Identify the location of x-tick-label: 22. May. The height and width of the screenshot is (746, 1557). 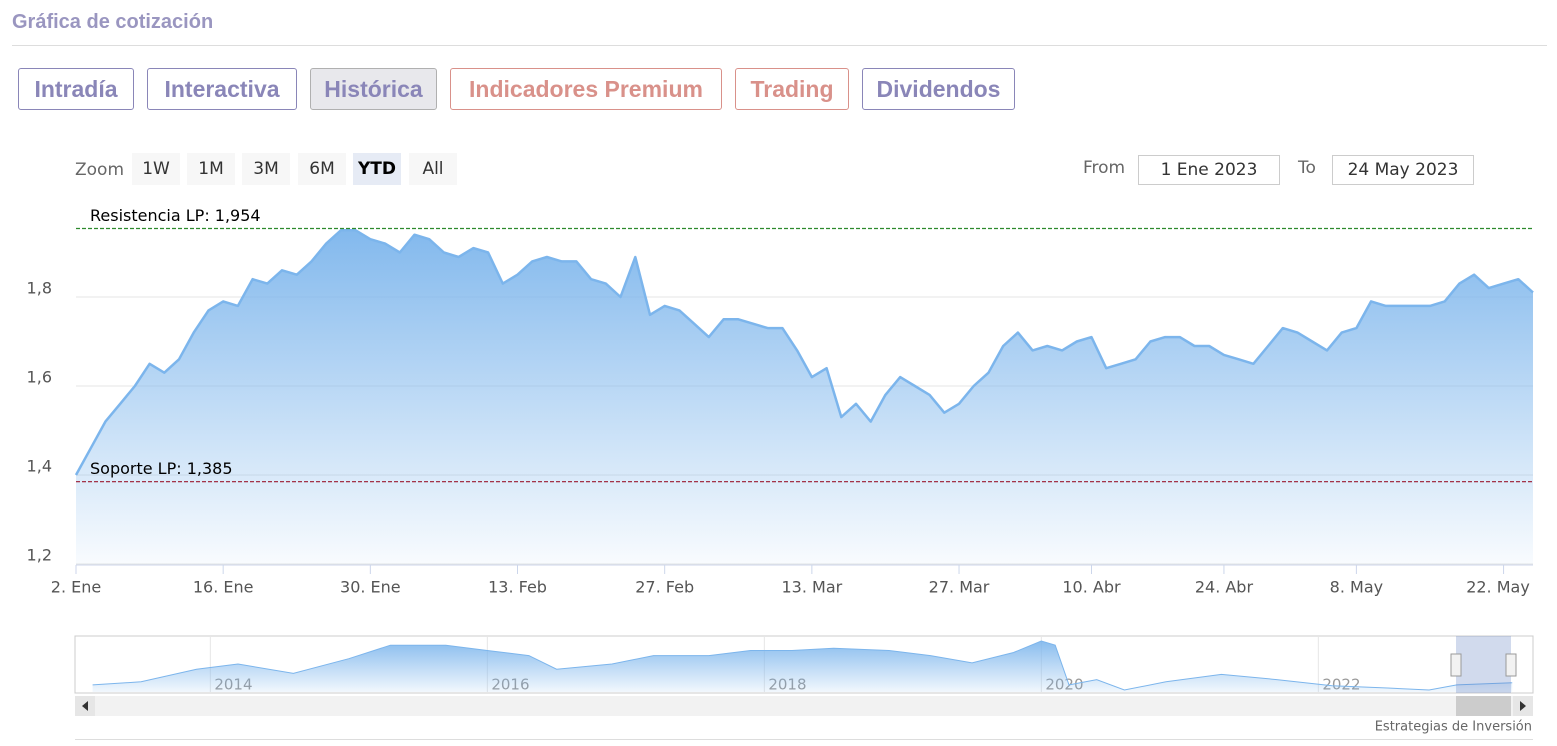
(1498, 587).